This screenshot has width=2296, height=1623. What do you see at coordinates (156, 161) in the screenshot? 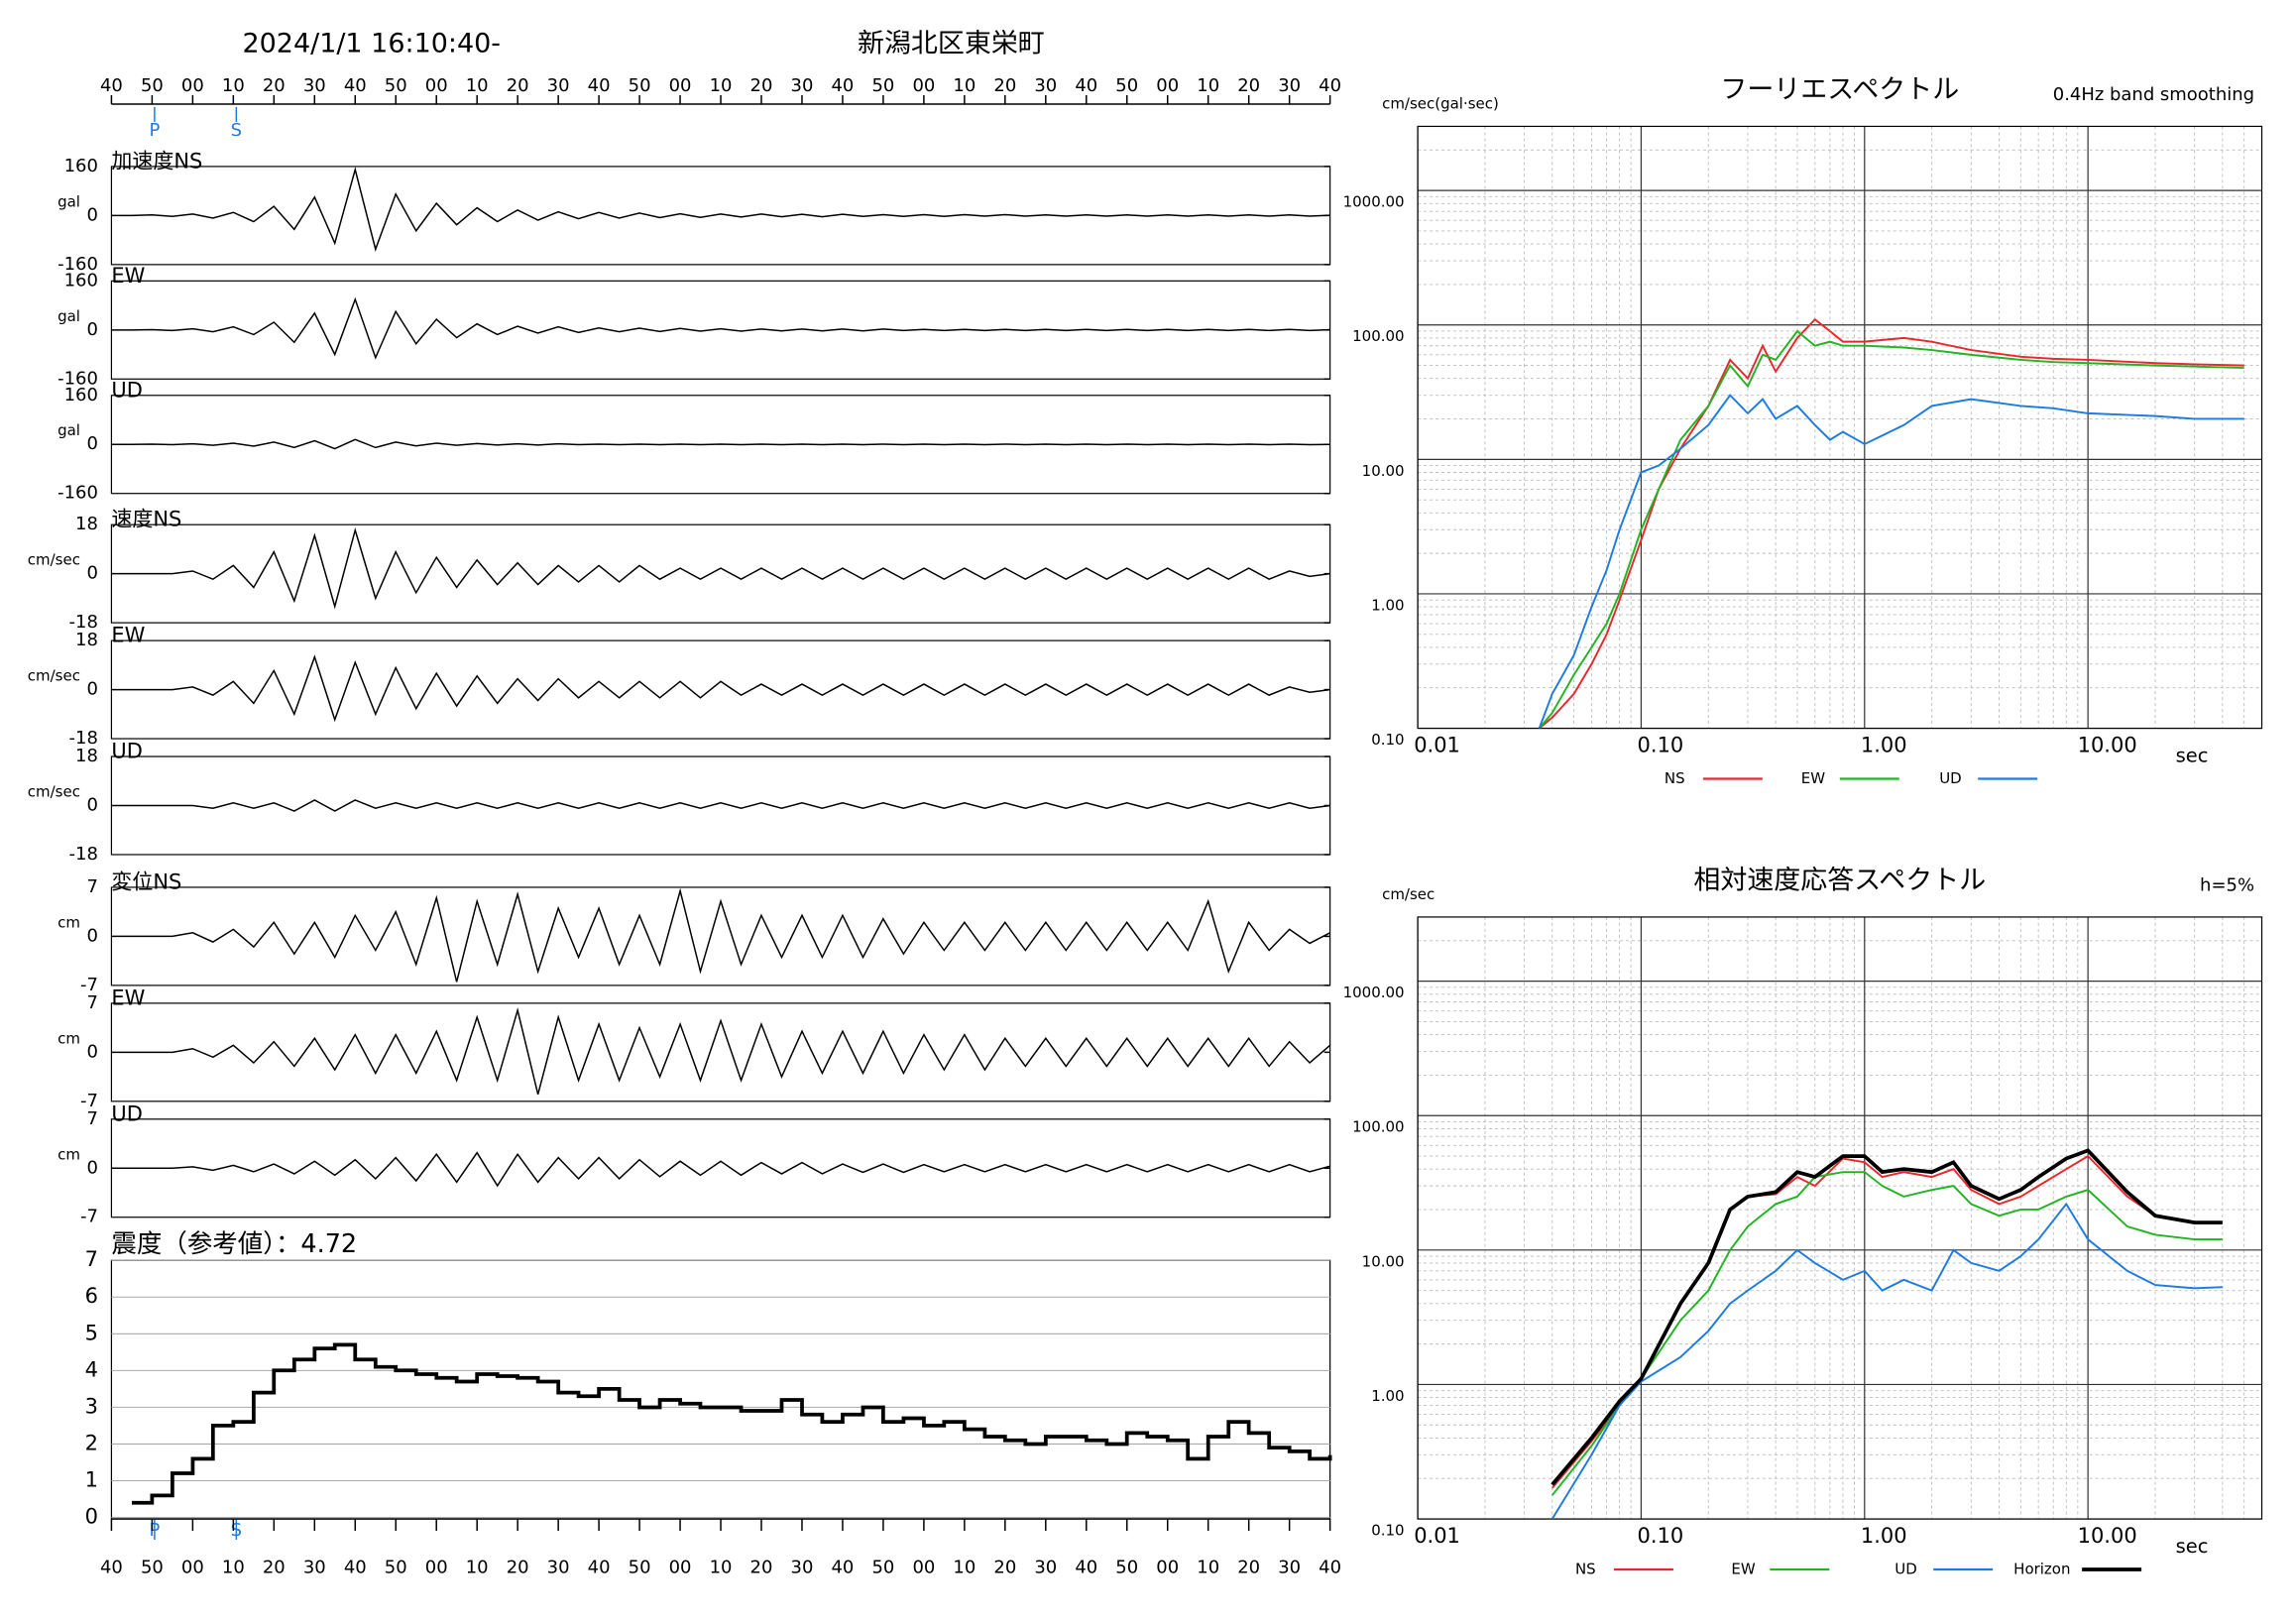
I see `trace-title: 加速度NS` at bounding box center [156, 161].